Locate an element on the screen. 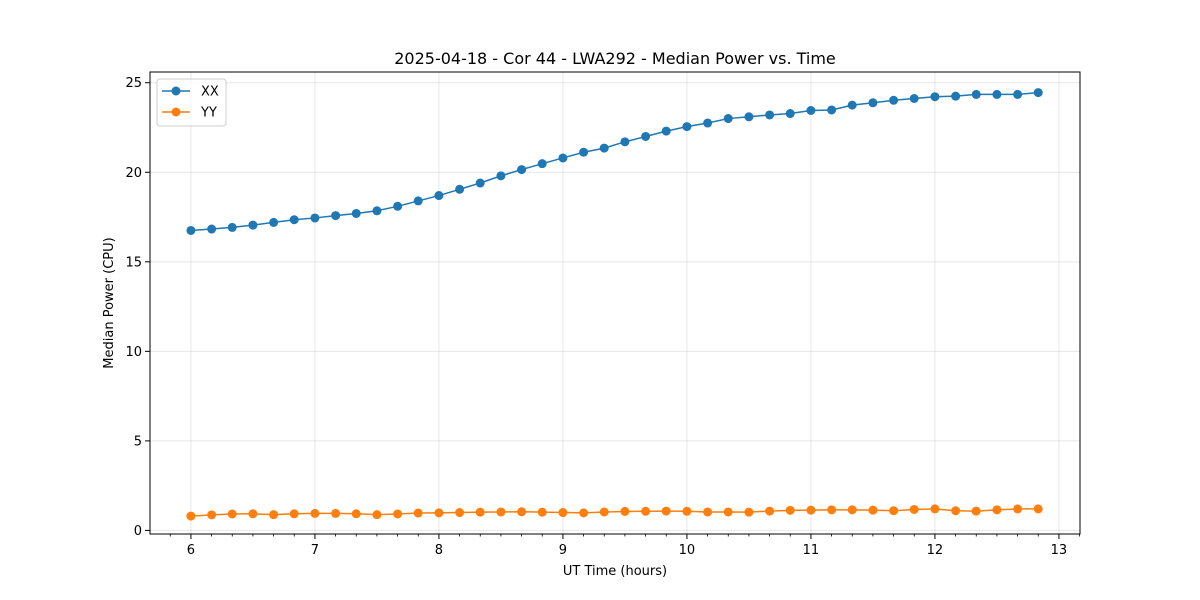 The image size is (1200, 600). series-yy is located at coordinates (614, 512).